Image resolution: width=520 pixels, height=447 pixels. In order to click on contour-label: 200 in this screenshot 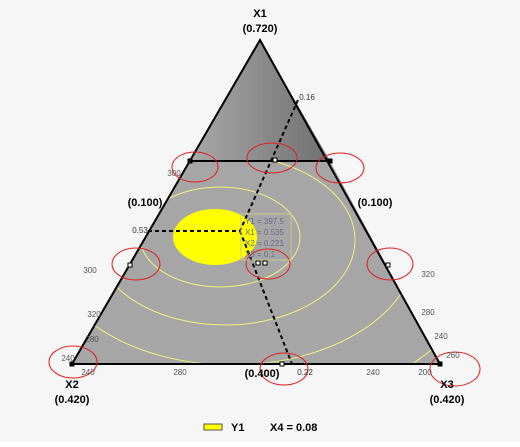, I will do `click(425, 372)`.